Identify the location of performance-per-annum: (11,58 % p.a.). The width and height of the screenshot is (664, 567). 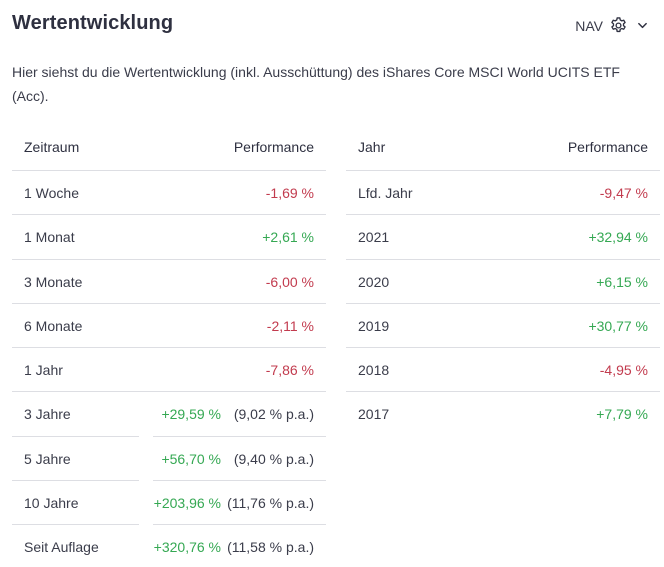
(270, 547).